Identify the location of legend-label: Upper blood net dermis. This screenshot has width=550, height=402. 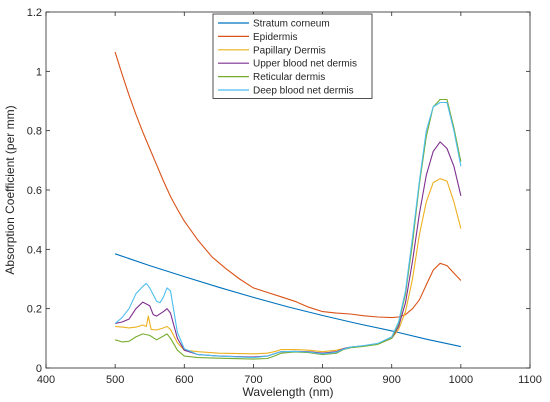
(305, 64).